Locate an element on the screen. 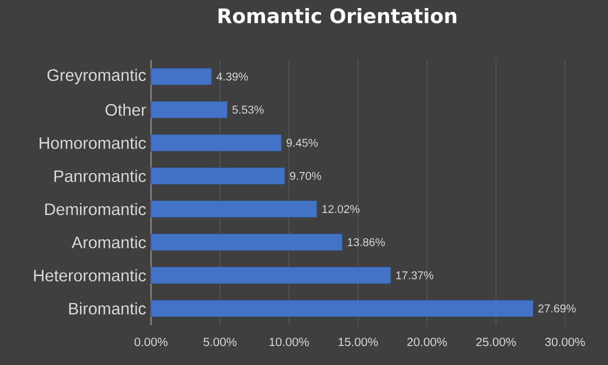  y-tick-label: Aromantic is located at coordinates (109, 242).